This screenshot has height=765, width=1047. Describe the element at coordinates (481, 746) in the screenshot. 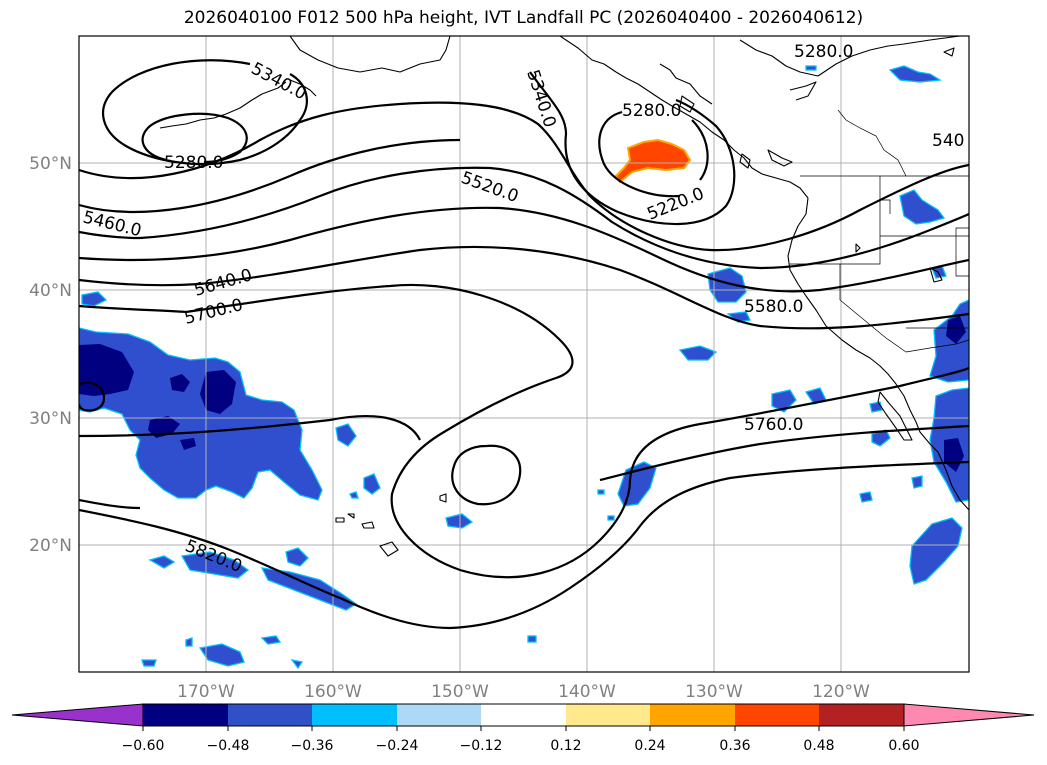

I see `colorbar-tick-label: −0.12` at that location.